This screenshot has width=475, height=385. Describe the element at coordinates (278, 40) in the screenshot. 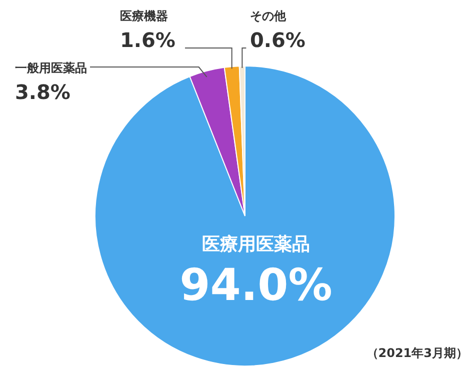

I see `data-label: 0.6%` at that location.